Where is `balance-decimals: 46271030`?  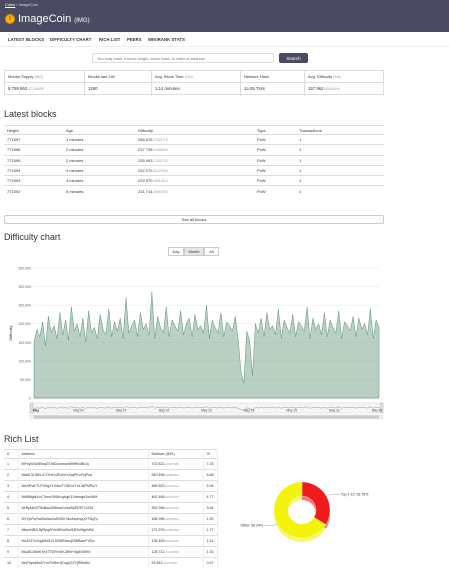
balance-decimals: 46271030 is located at coordinates (170, 563).